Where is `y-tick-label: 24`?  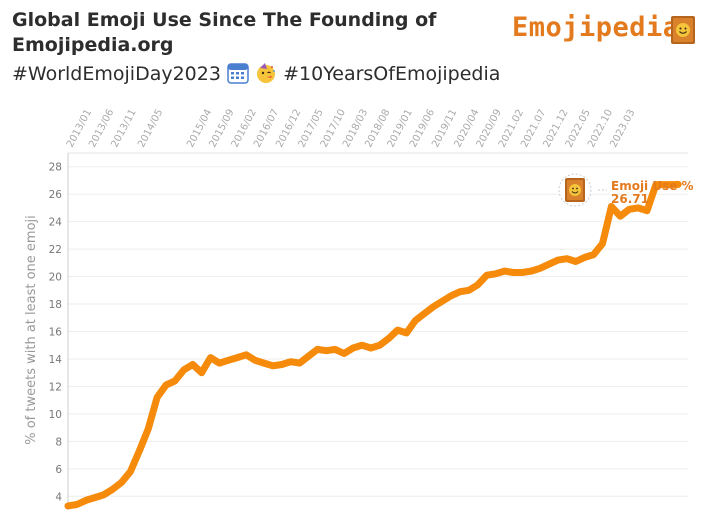
y-tick-label: 24 is located at coordinates (56, 223).